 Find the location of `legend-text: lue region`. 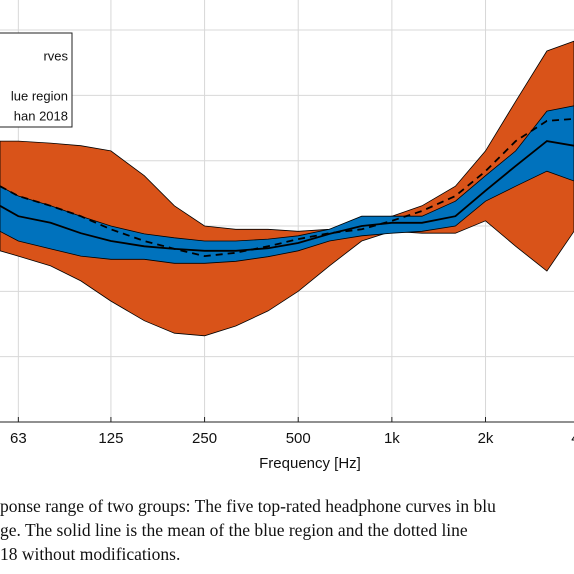

legend-text: lue region is located at coordinates (39, 95).